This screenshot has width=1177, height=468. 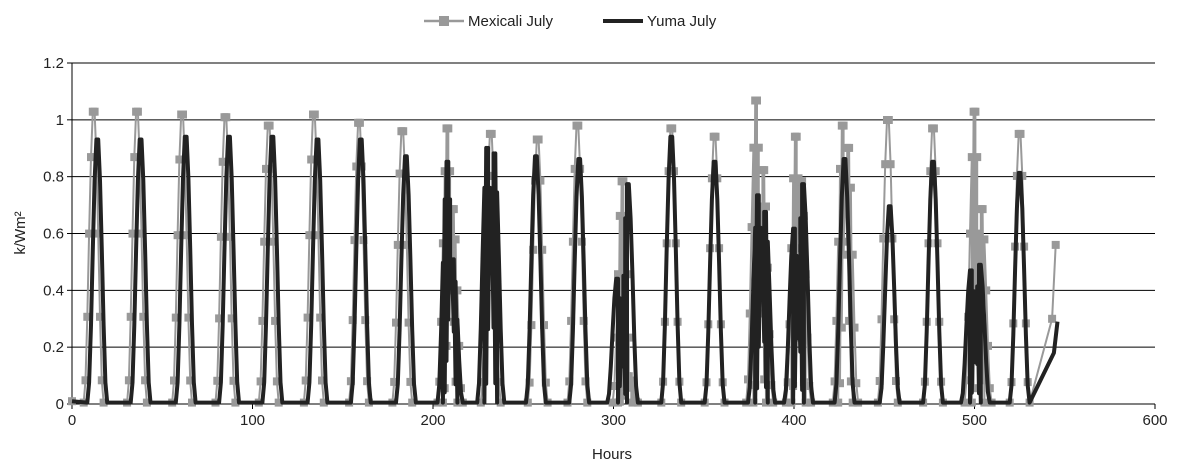 I want to click on legend-item-mexicali: Mexicali July, so click(x=489, y=21).